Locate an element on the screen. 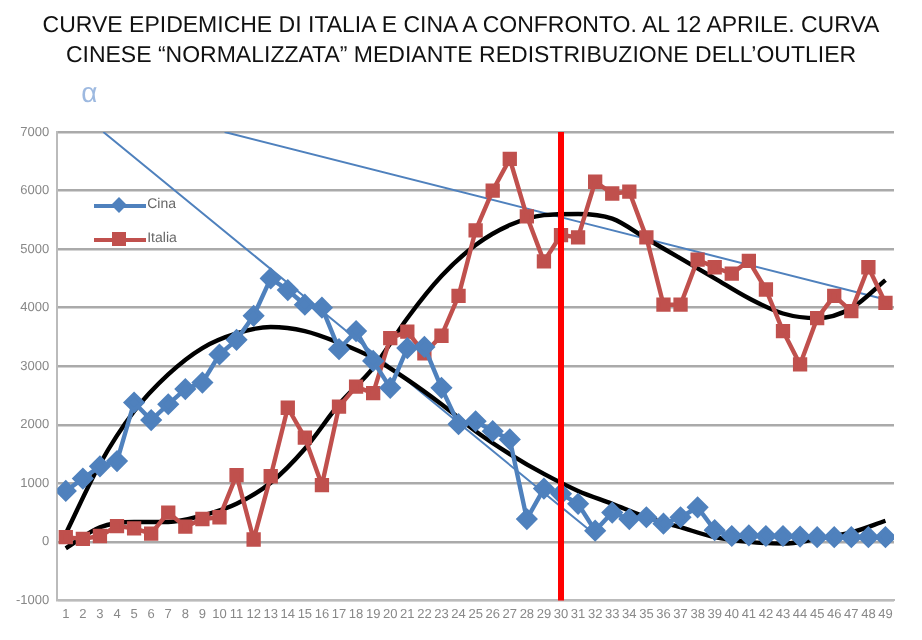 Image resolution: width=922 pixels, height=640 pixels. text: α is located at coordinates (89, 92).